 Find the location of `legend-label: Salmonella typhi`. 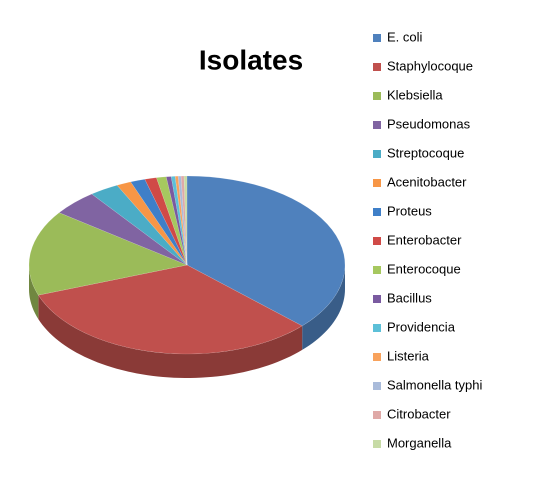

legend-label: Salmonella typhi is located at coordinates (434, 384).